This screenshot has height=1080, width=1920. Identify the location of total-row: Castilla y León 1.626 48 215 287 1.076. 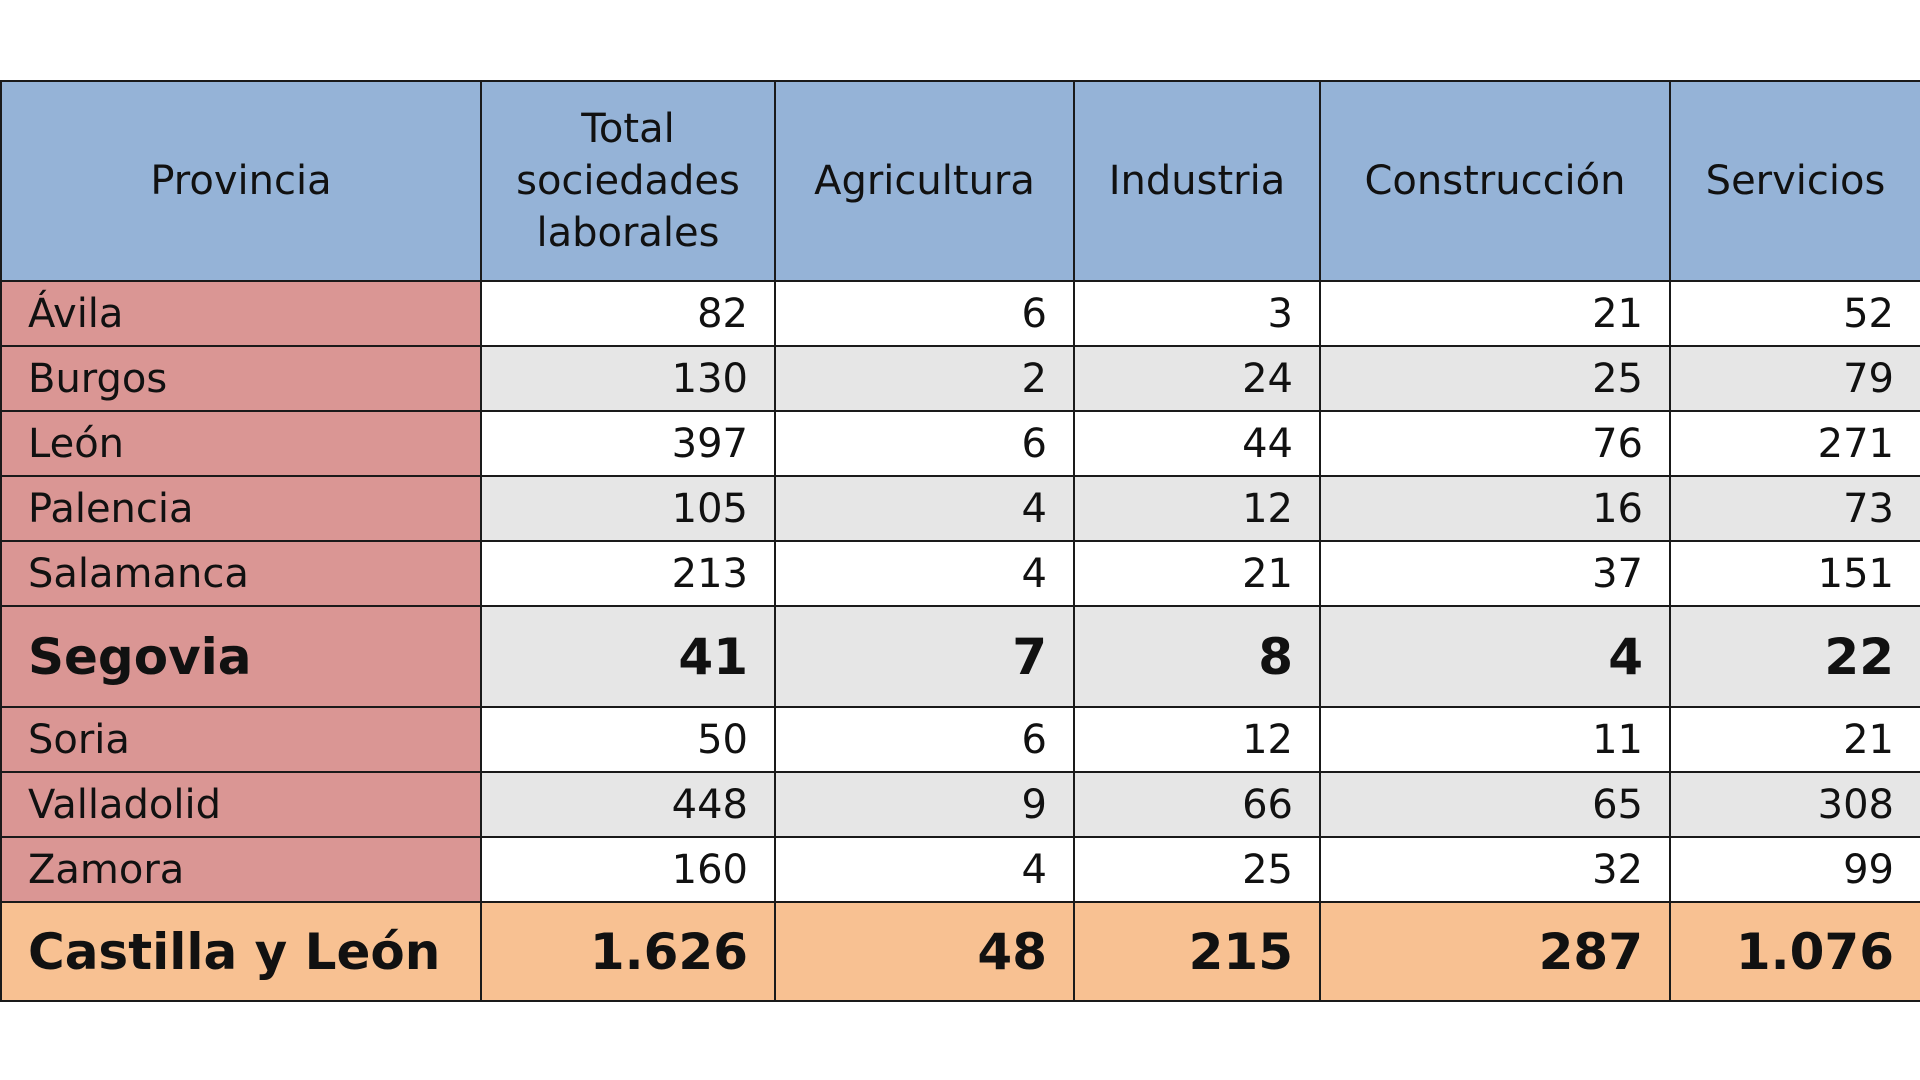
(960, 951).